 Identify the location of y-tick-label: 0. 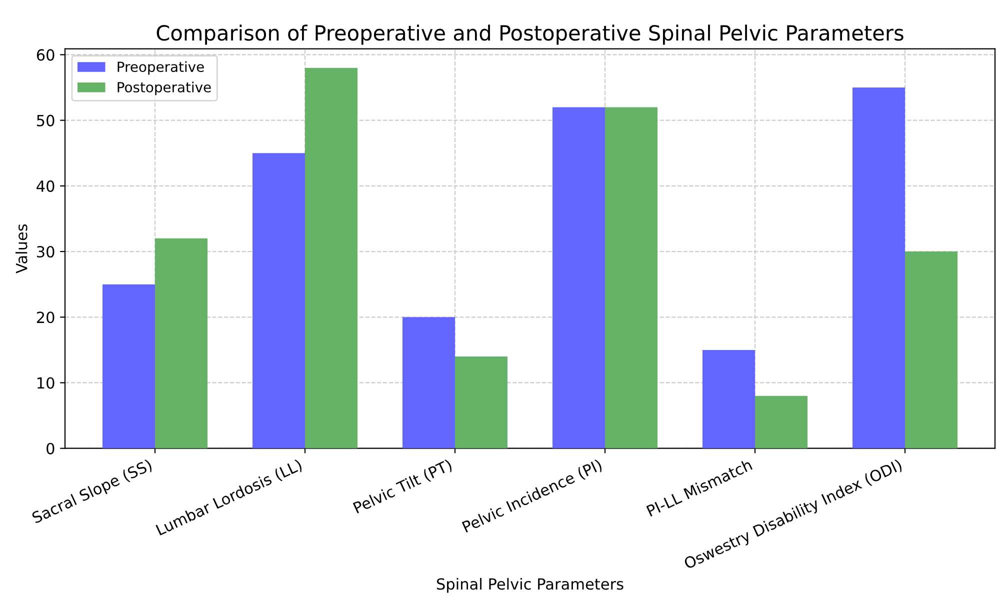
(50, 448).